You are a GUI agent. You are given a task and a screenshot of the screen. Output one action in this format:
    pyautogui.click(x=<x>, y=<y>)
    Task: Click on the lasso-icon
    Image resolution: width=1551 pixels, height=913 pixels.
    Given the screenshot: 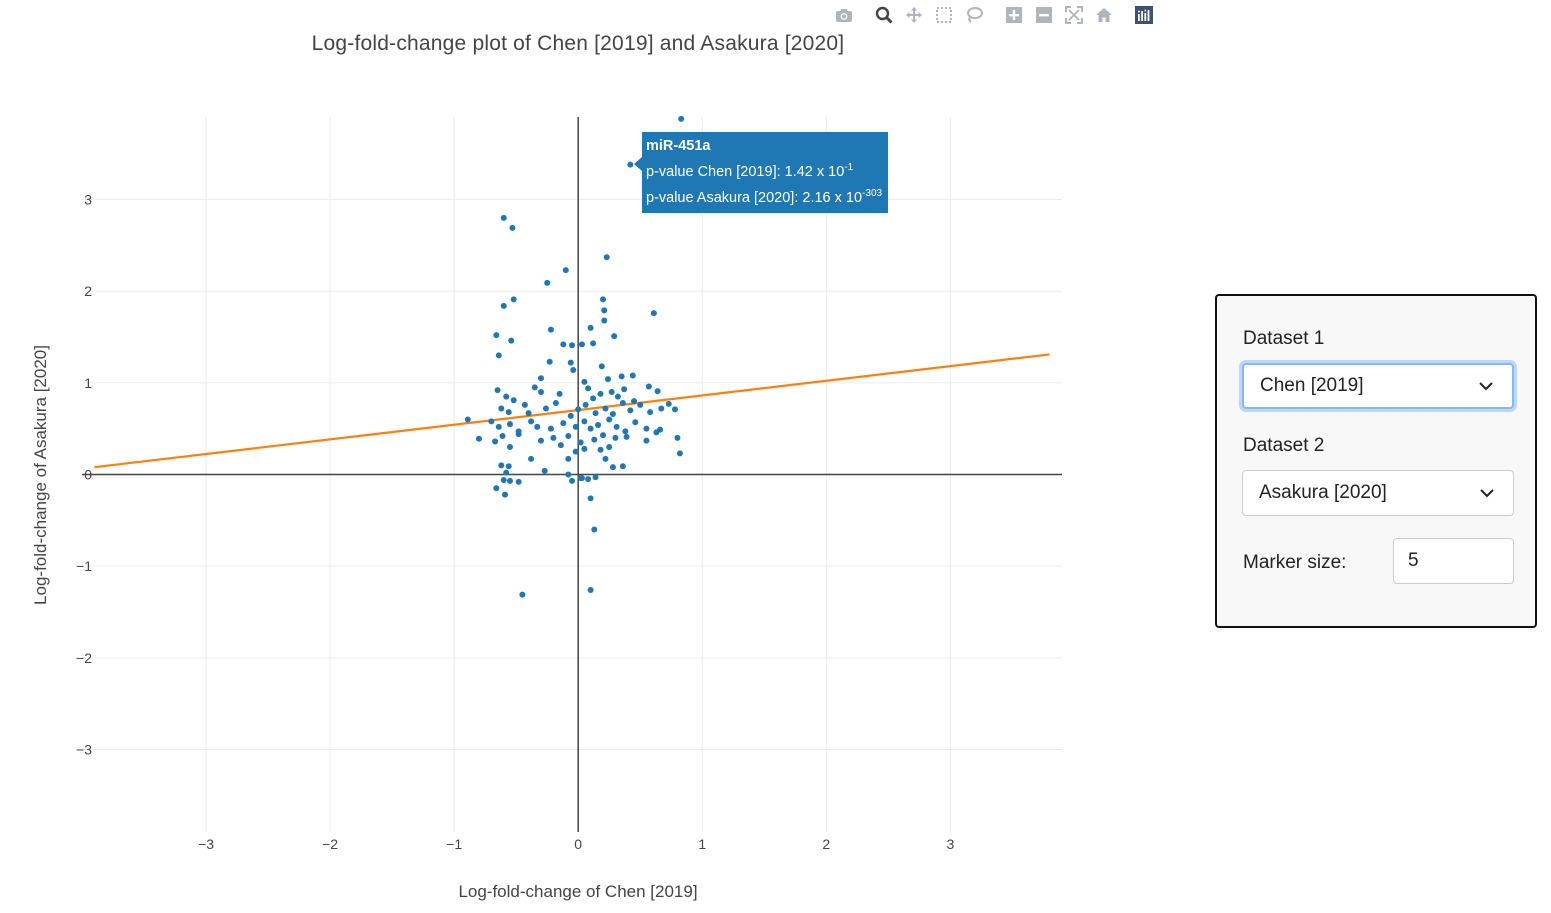 What is the action you would take?
    pyautogui.click(x=974, y=15)
    